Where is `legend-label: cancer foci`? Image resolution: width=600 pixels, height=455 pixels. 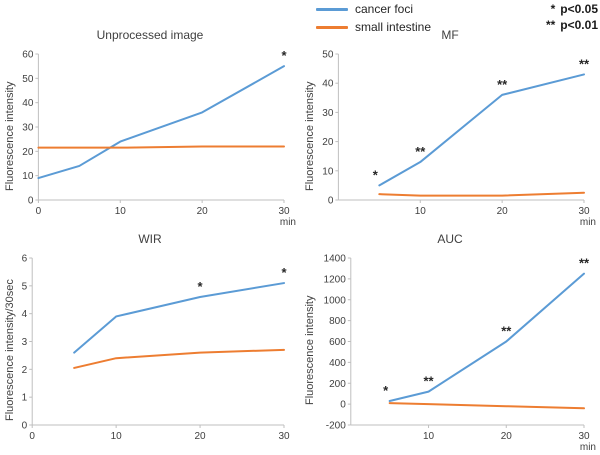 legend-label: cancer foci is located at coordinates (384, 9).